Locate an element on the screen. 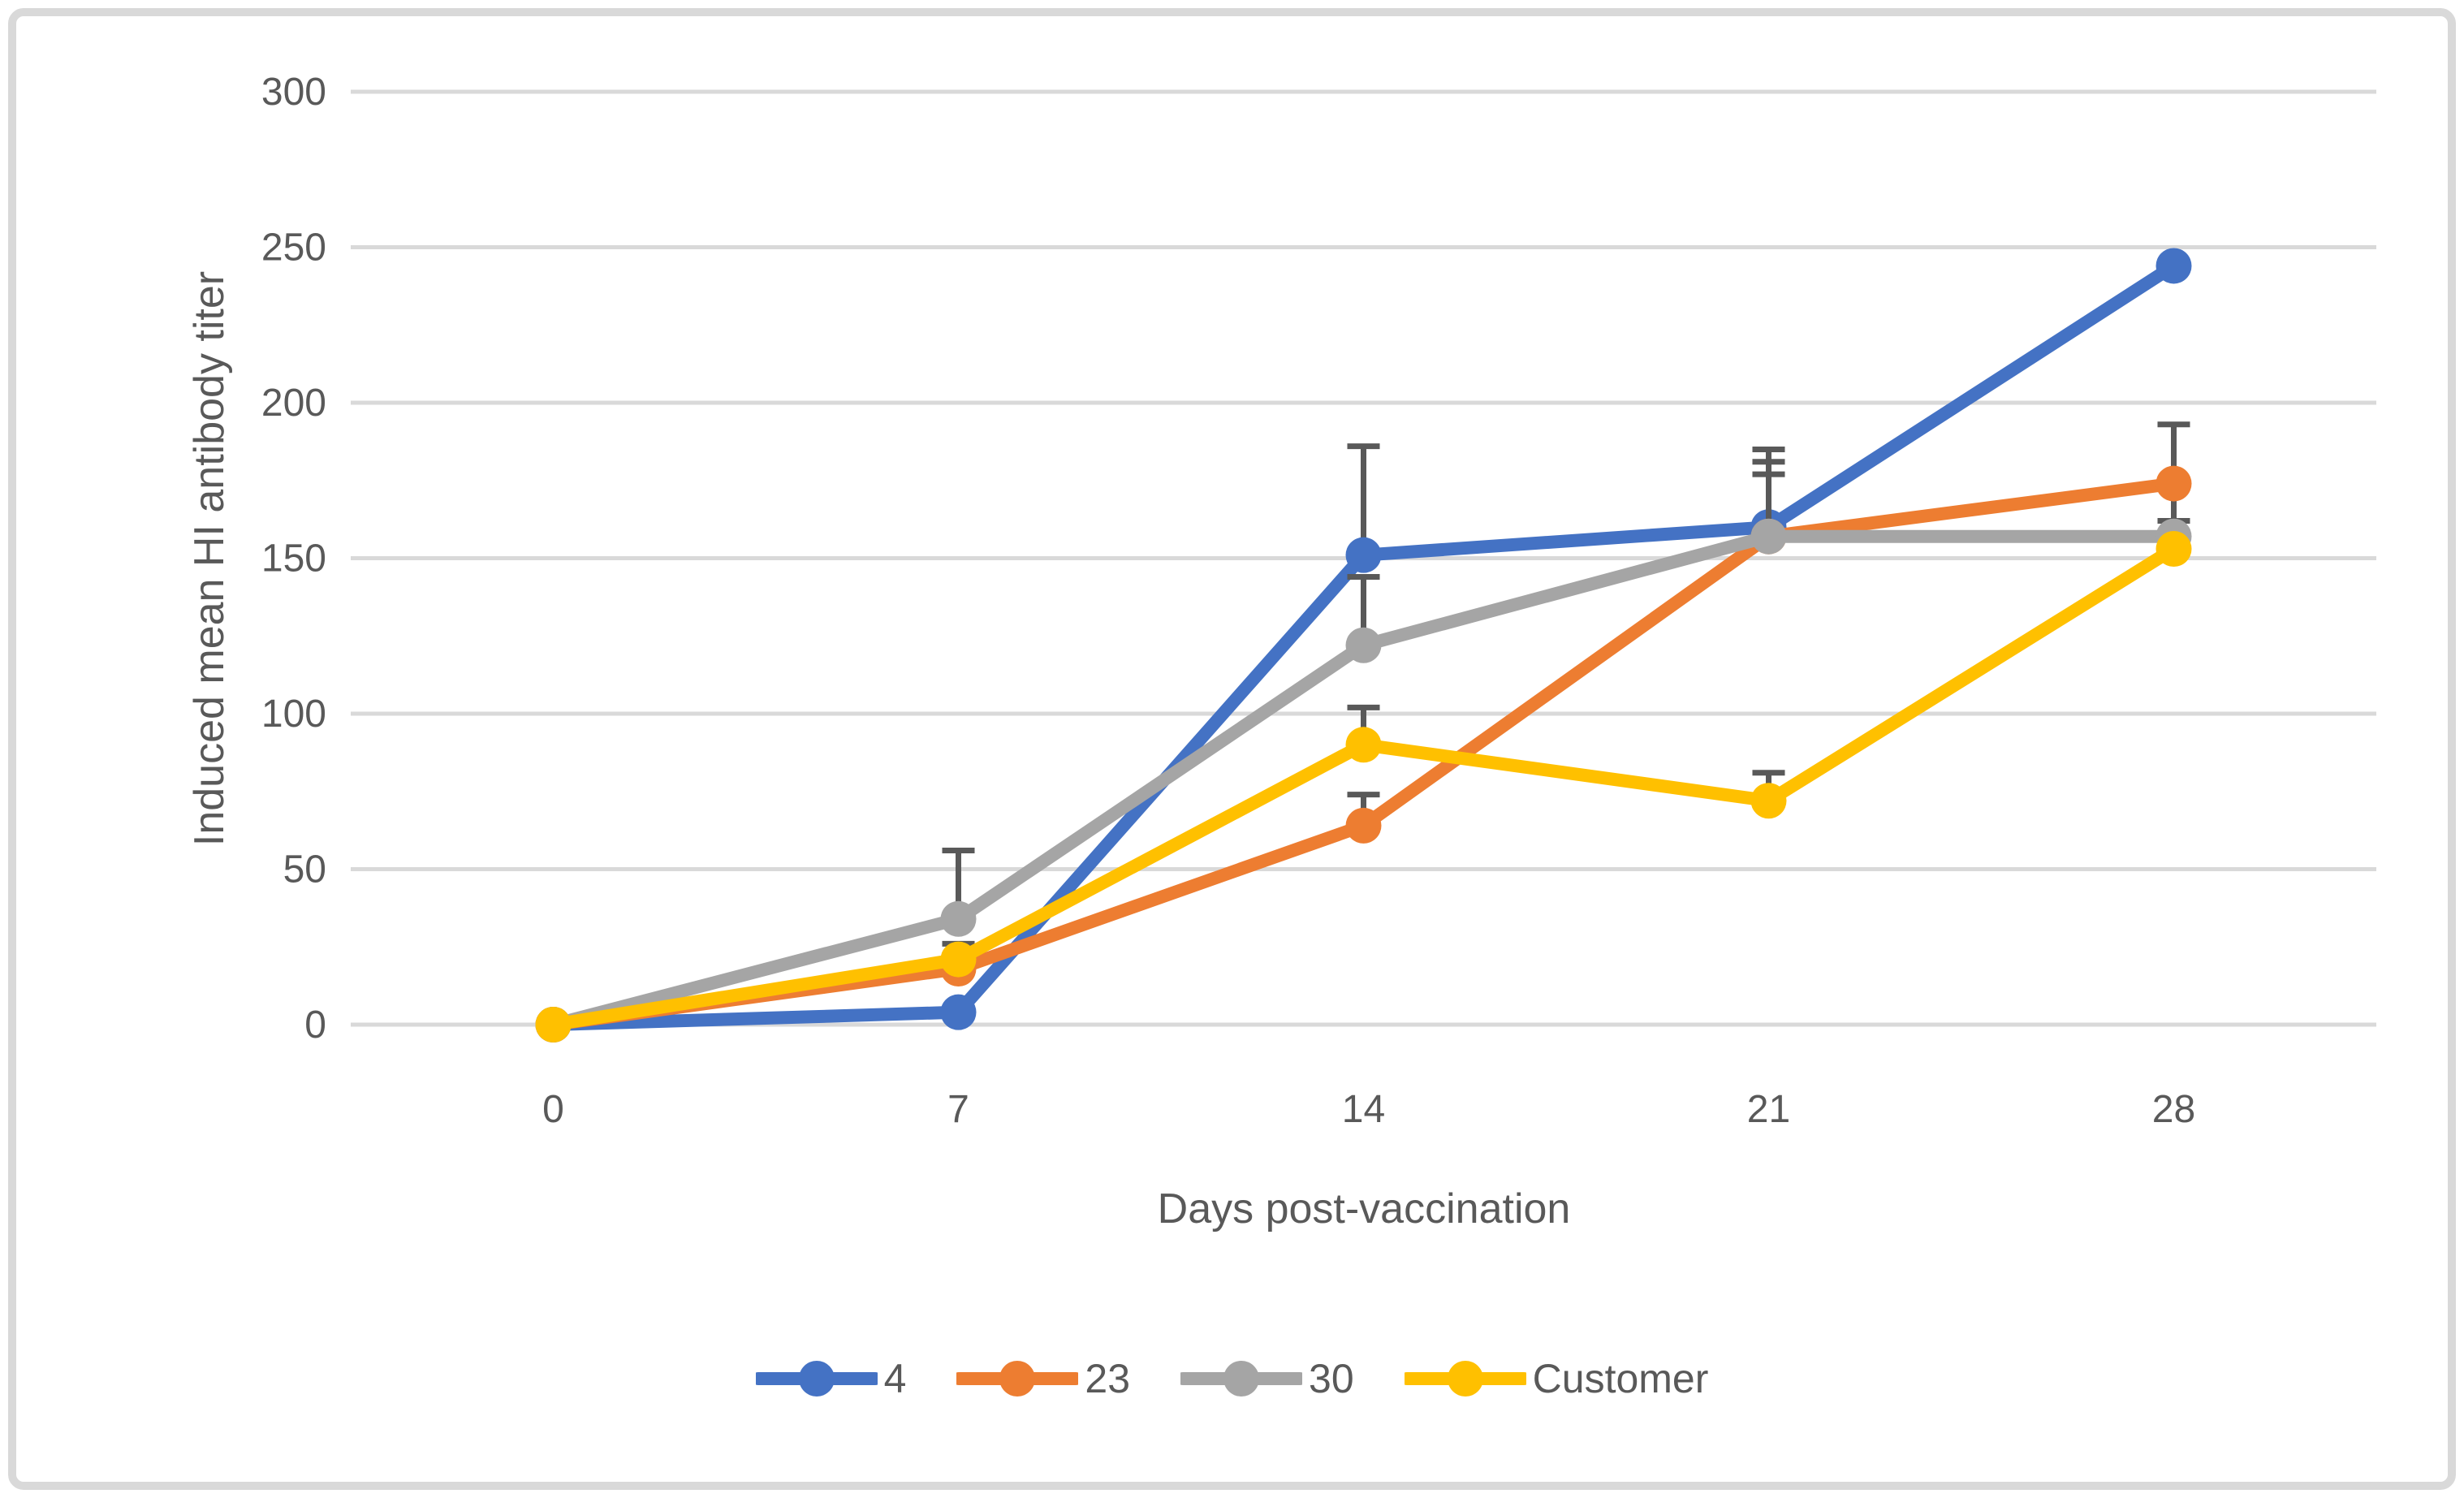 This screenshot has width=2464, height=1498. y-tick-label: 50 is located at coordinates (304, 869).